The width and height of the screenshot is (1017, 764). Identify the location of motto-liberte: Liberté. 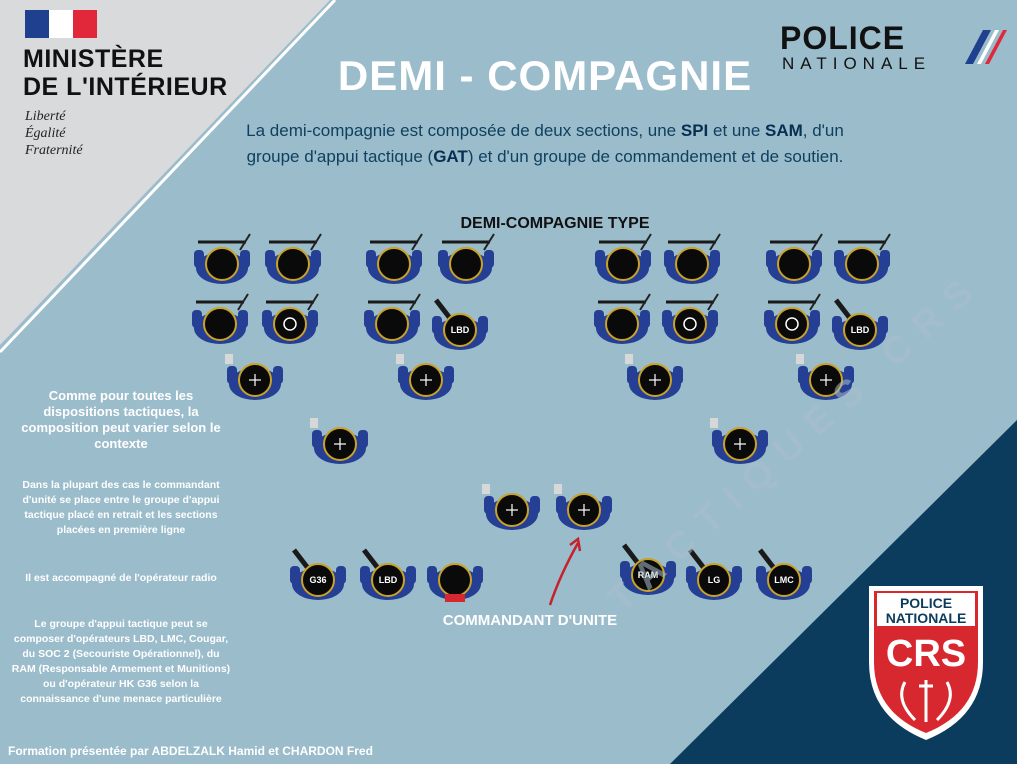
(45, 116).